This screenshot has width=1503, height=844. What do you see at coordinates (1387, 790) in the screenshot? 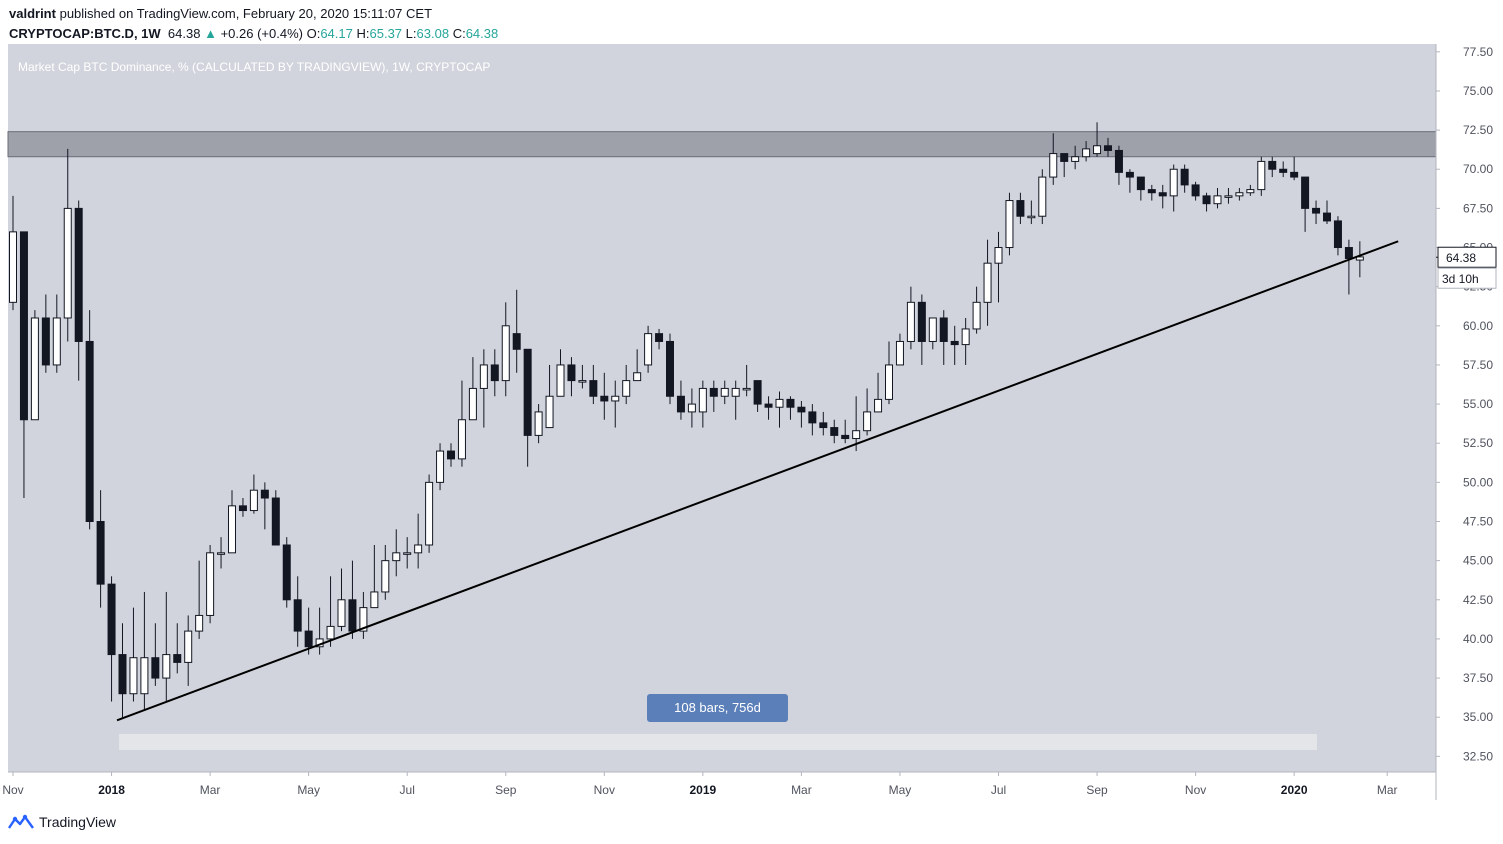
I see `x-tick-label: Mar` at bounding box center [1387, 790].